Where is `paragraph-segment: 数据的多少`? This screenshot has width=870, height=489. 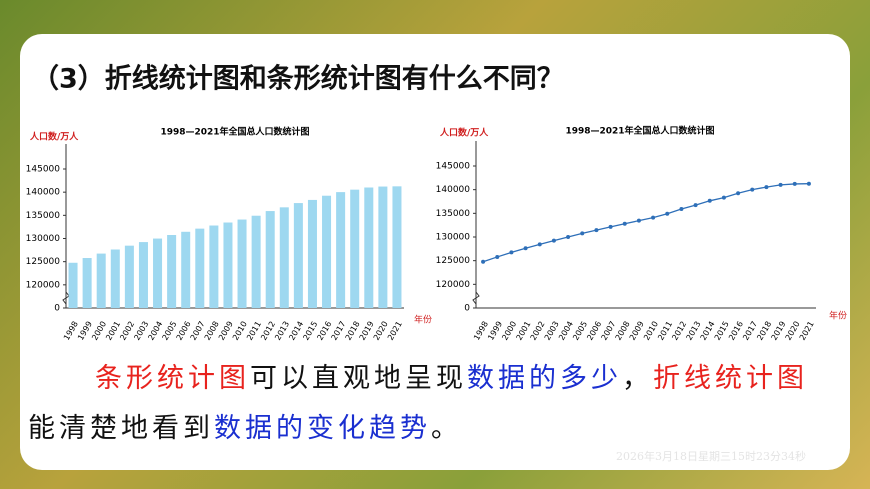
paragraph-segment: 数据的多少 is located at coordinates (544, 378).